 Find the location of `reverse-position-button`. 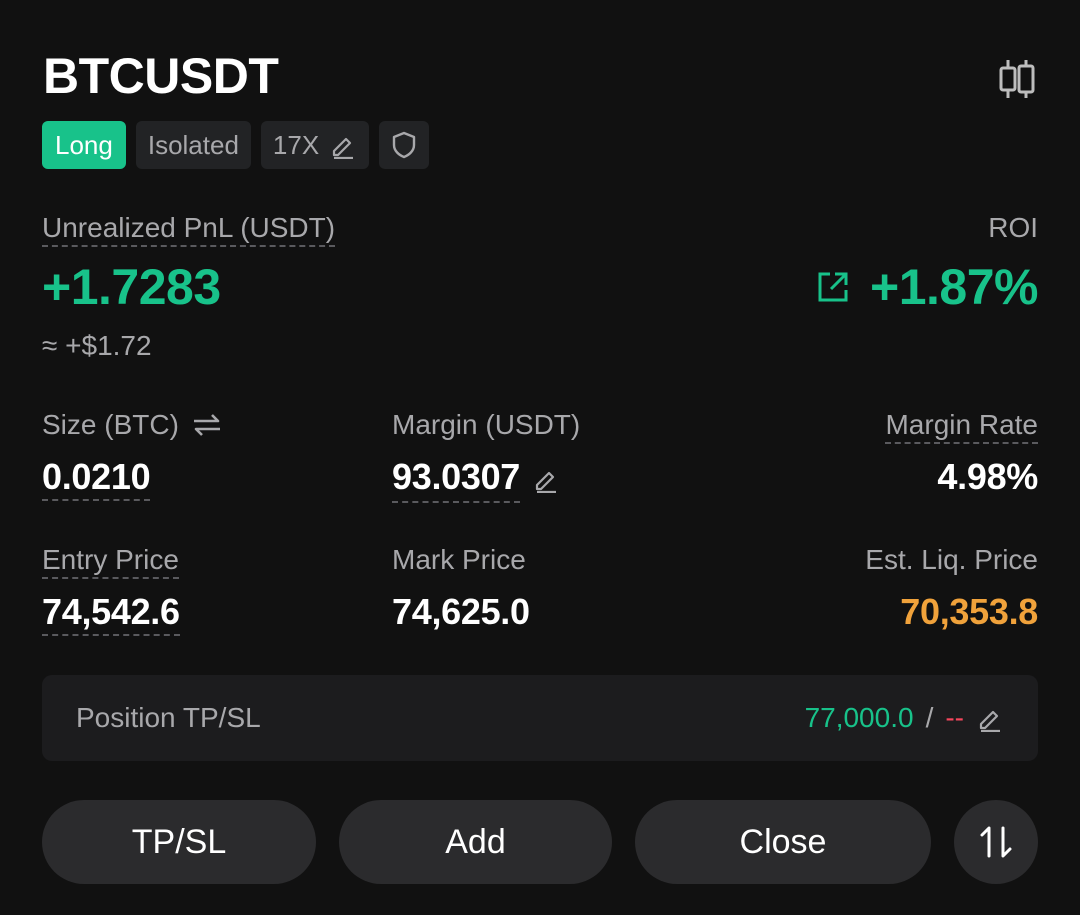

reverse-position-button is located at coordinates (996, 842).